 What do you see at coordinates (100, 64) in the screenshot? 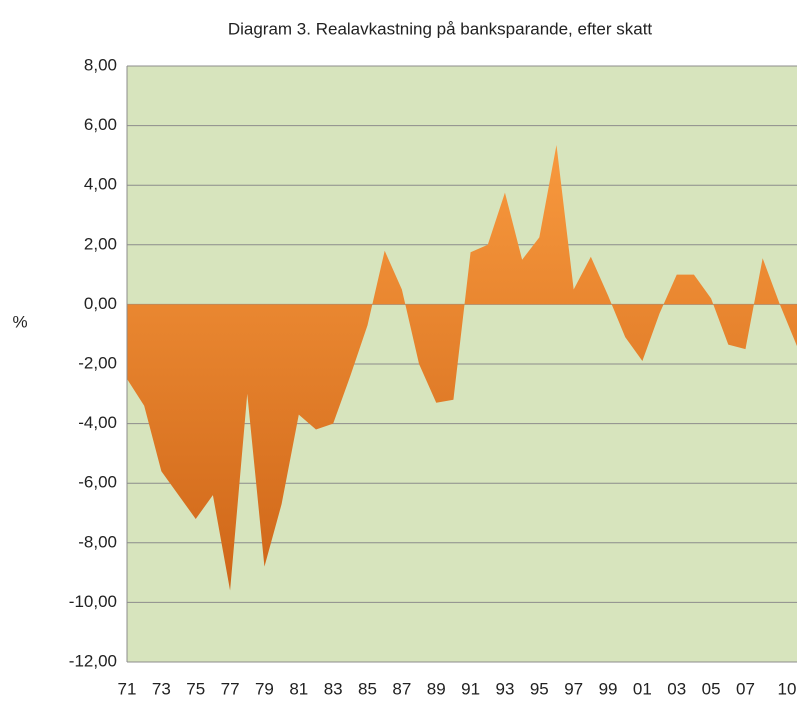
I see `y-tick-label: 8,00` at bounding box center [100, 64].